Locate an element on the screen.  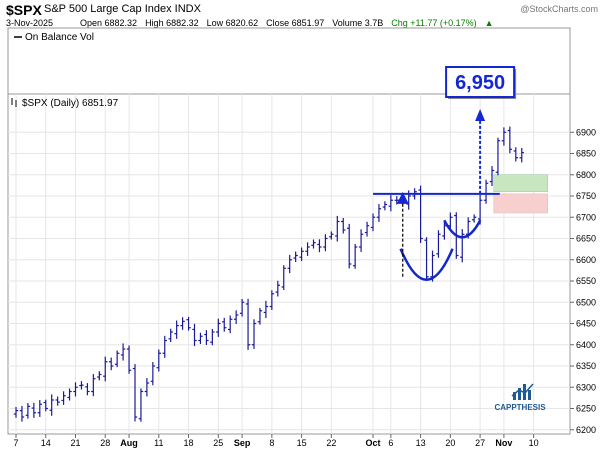
x-tick-label: Oct is located at coordinates (372, 443).